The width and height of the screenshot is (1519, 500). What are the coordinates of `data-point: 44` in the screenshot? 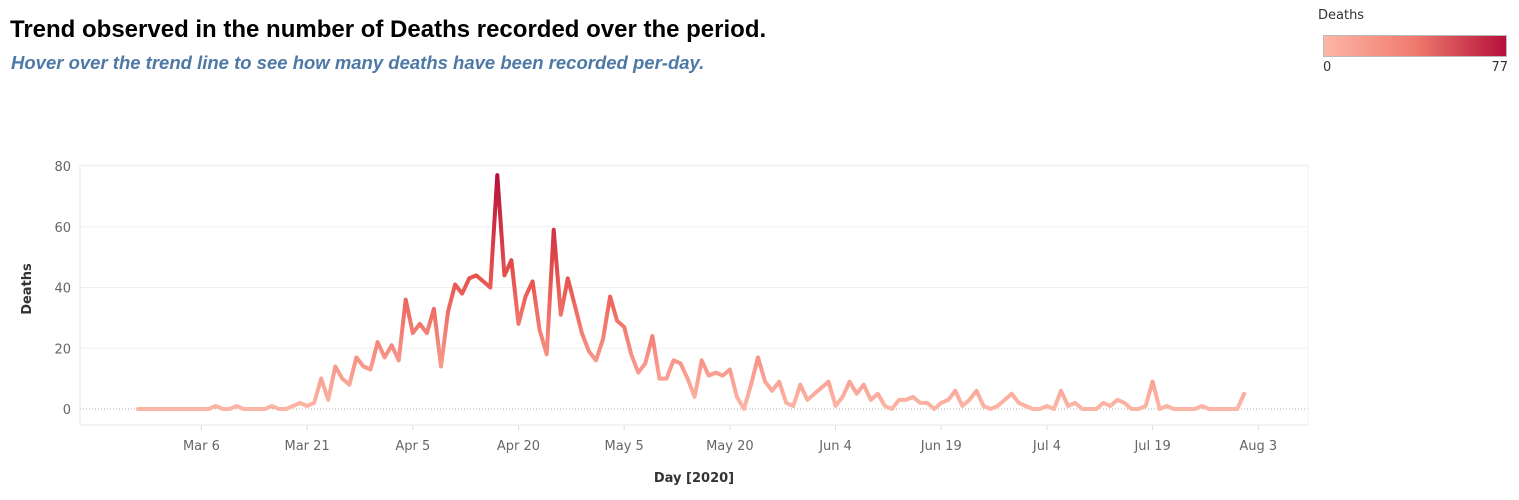 It's located at (504, 275).